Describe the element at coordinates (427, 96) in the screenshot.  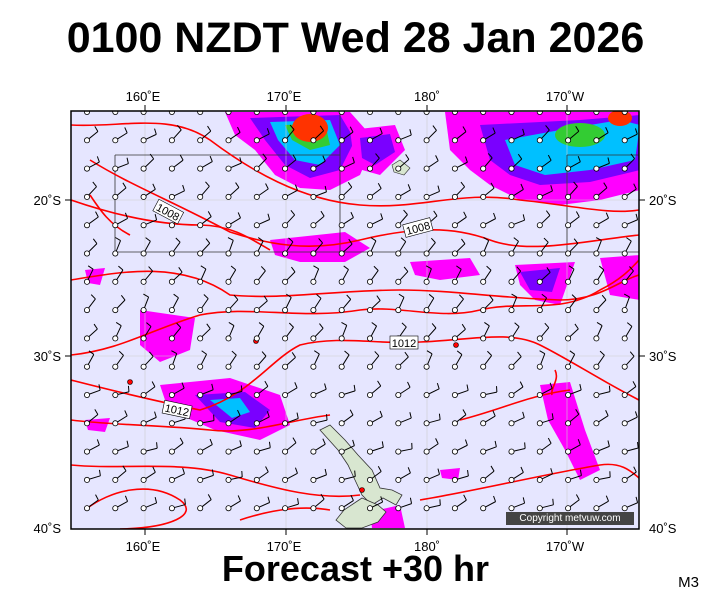
I see `lon-label-top: 180˚` at that location.